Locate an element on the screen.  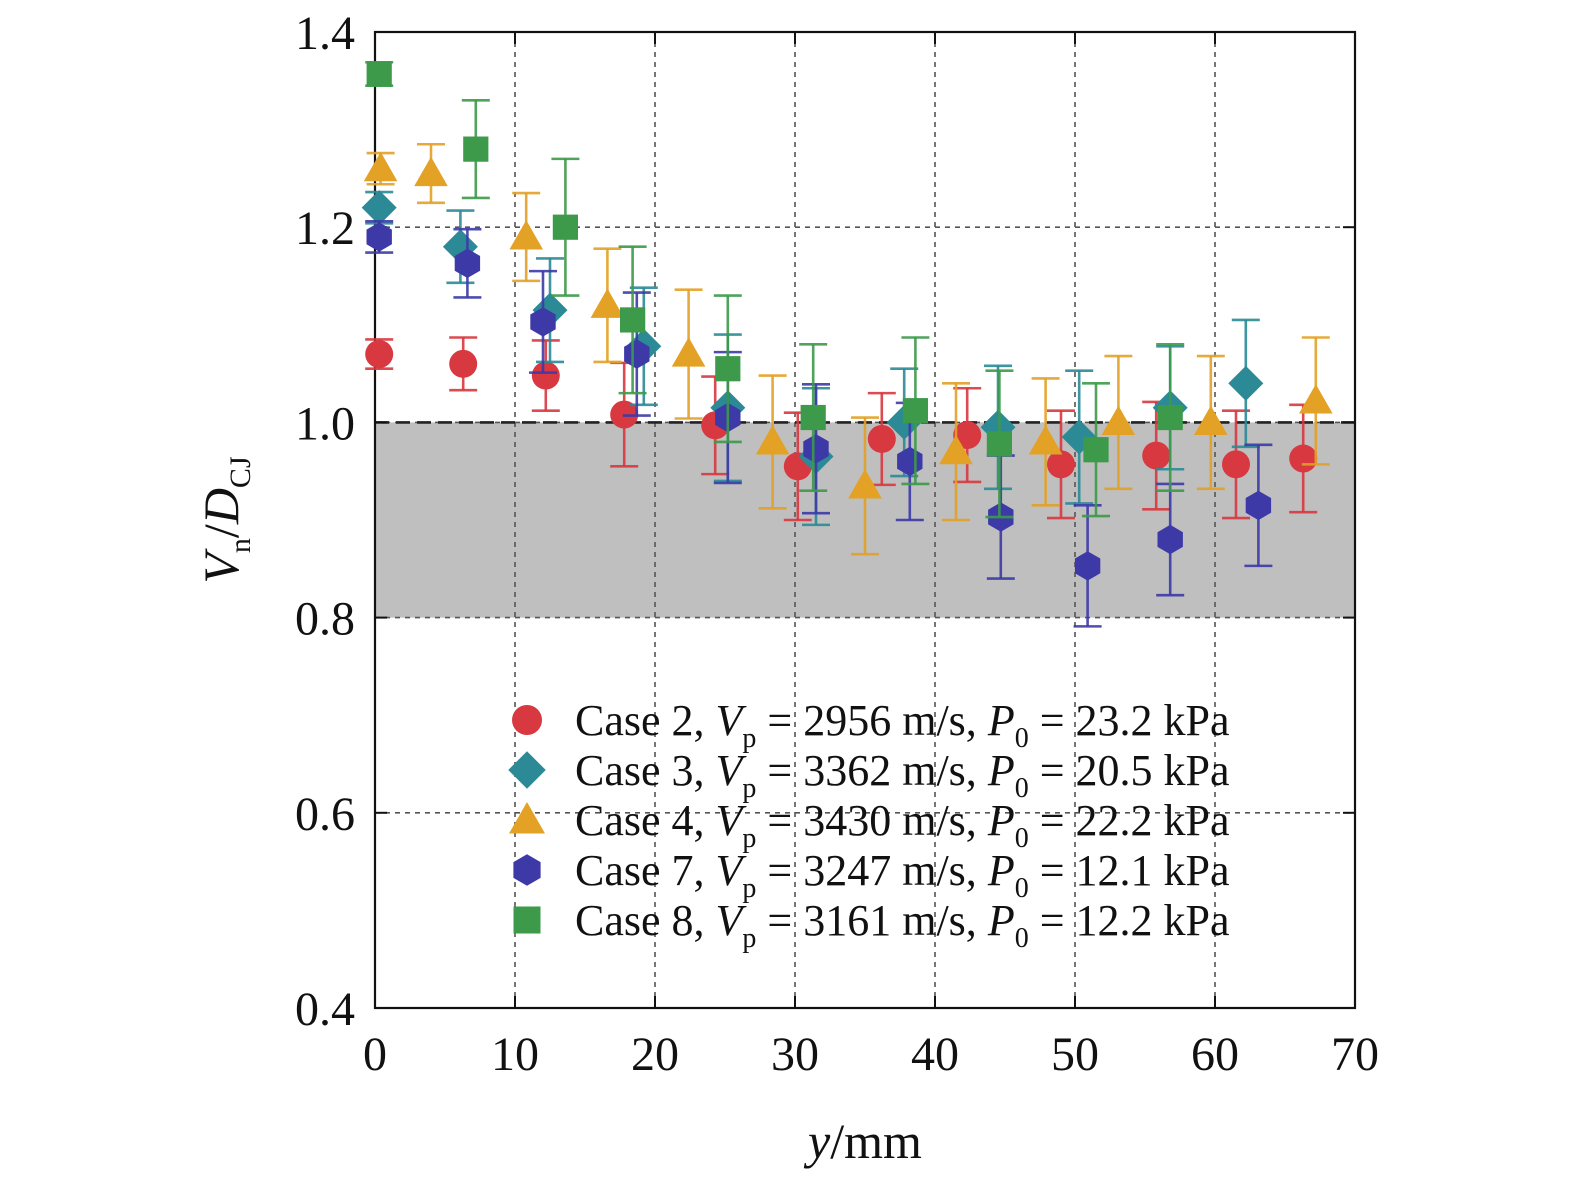
legend-p-symbol: P is located at coordinates (1001, 770).